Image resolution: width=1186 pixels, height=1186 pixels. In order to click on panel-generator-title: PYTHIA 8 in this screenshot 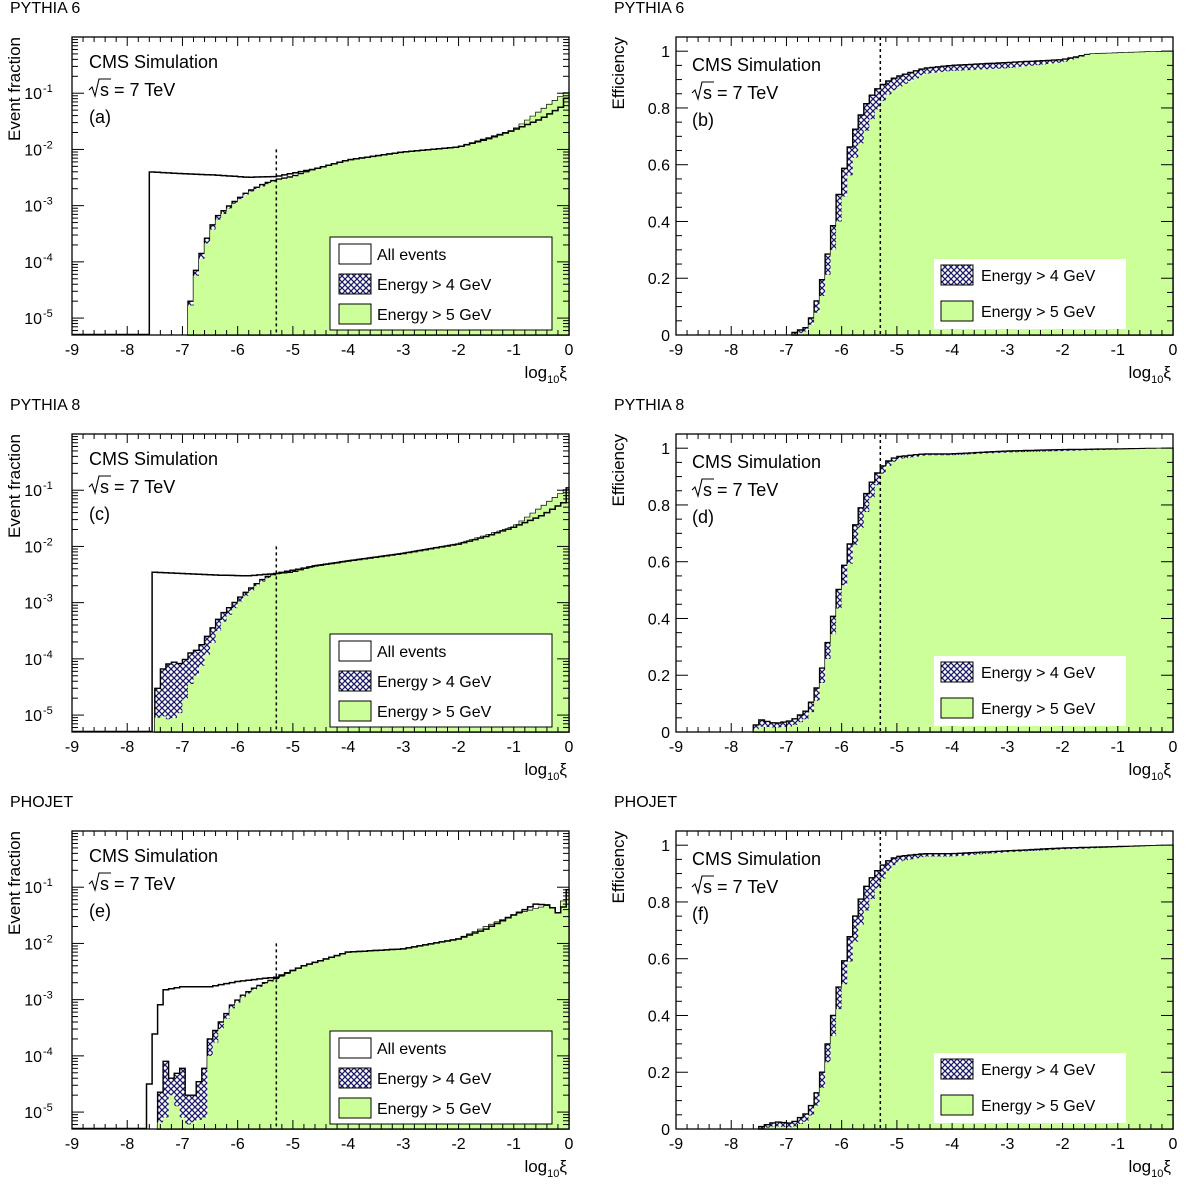, I will do `click(45, 405)`.